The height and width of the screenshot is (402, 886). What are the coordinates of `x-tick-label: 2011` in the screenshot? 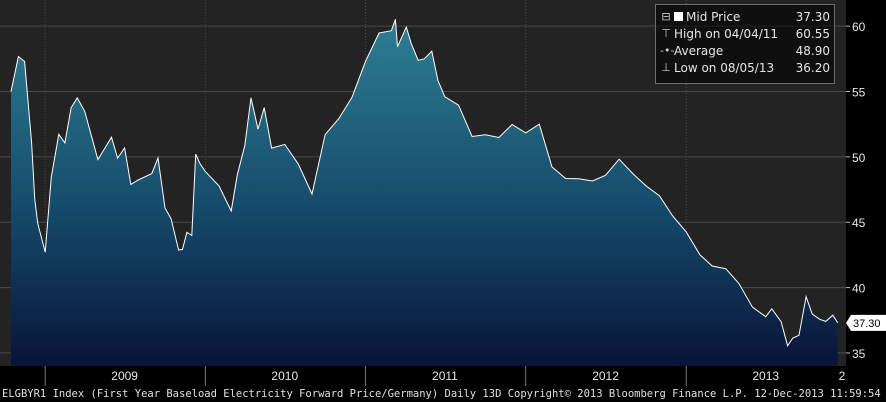 It's located at (445, 376).